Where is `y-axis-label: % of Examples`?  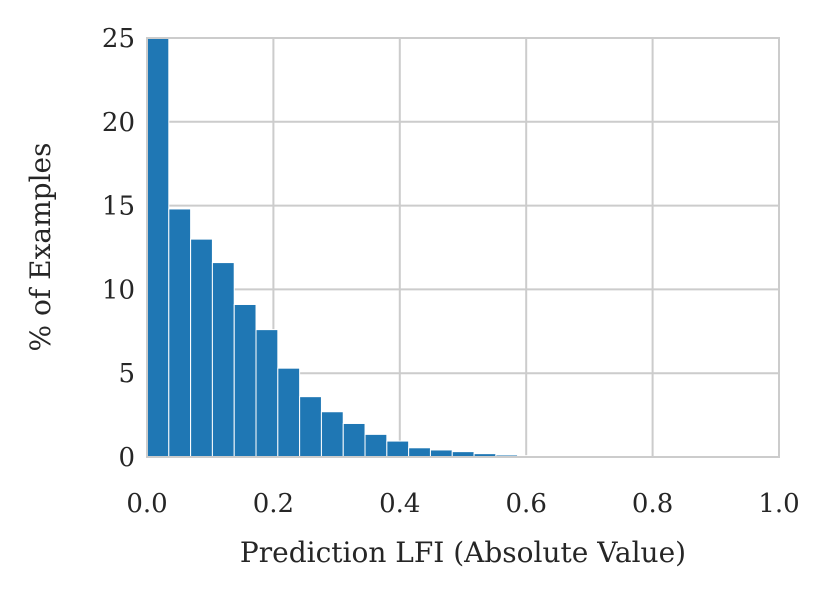 y-axis-label: % of Examples is located at coordinates (40, 247).